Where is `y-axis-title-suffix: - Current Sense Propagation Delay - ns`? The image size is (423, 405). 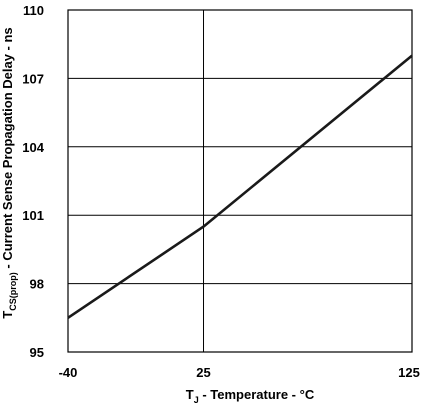
y-axis-title-suffix: - Current Sense Propagation Delay - ns is located at coordinates (7, 149).